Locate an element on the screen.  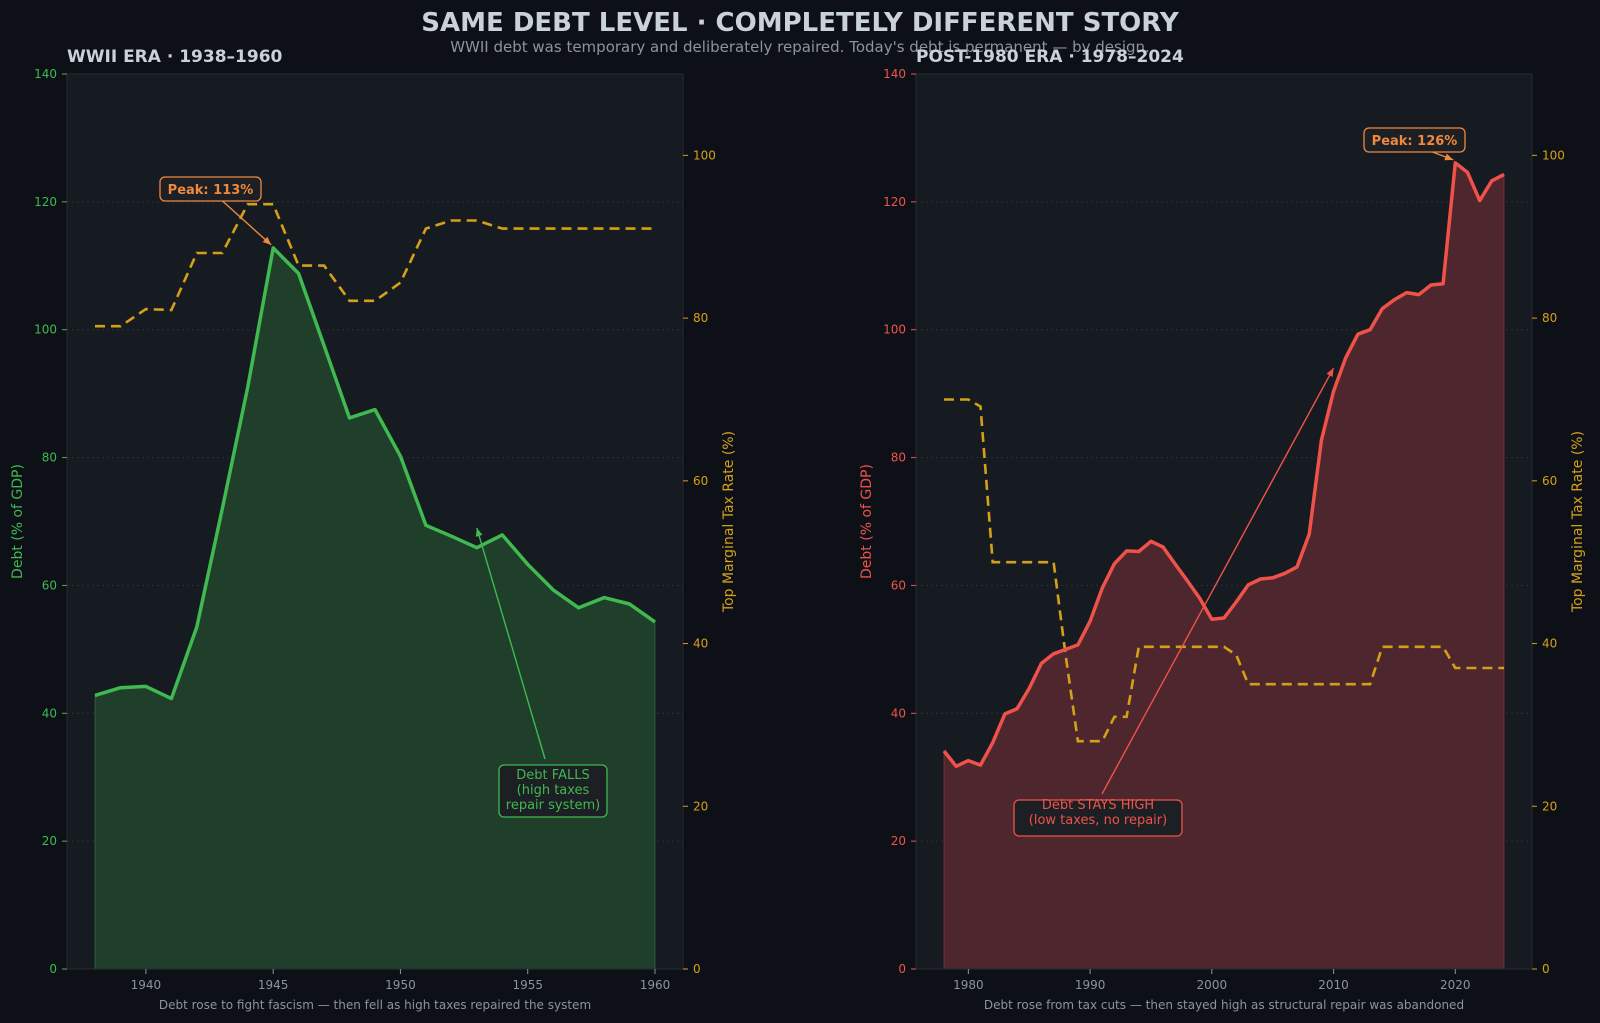
wwii-trend-arrow is located at coordinates (511, 643).